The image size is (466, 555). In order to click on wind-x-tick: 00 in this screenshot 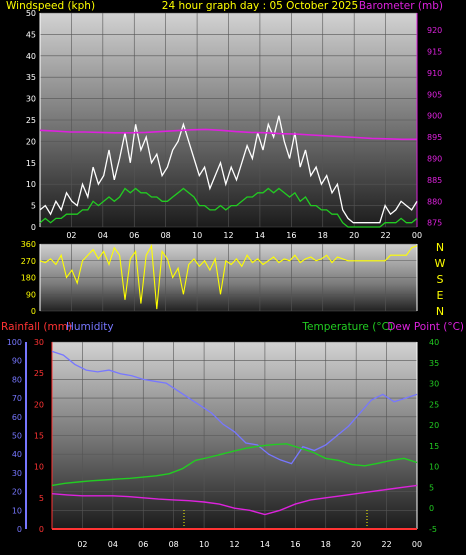, I will do `click(417, 235)`.